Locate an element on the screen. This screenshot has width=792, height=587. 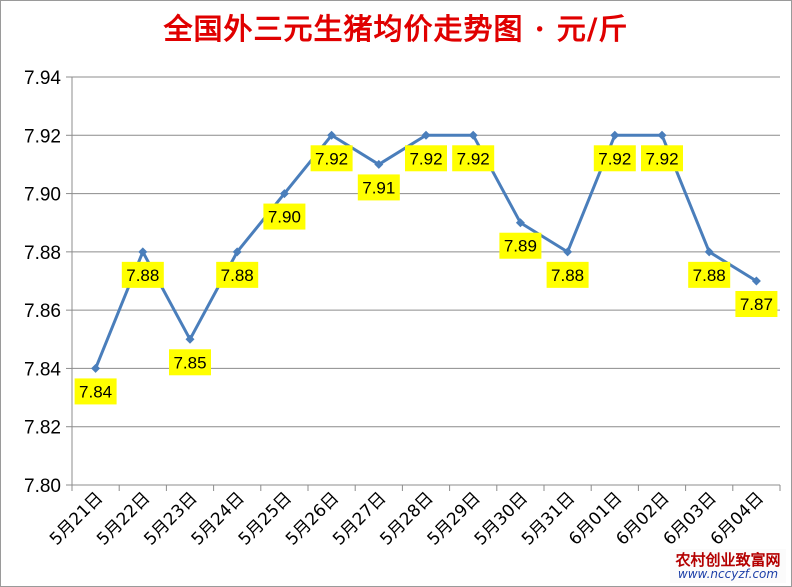
y-tick-label: 7.88 is located at coordinates (42, 253).